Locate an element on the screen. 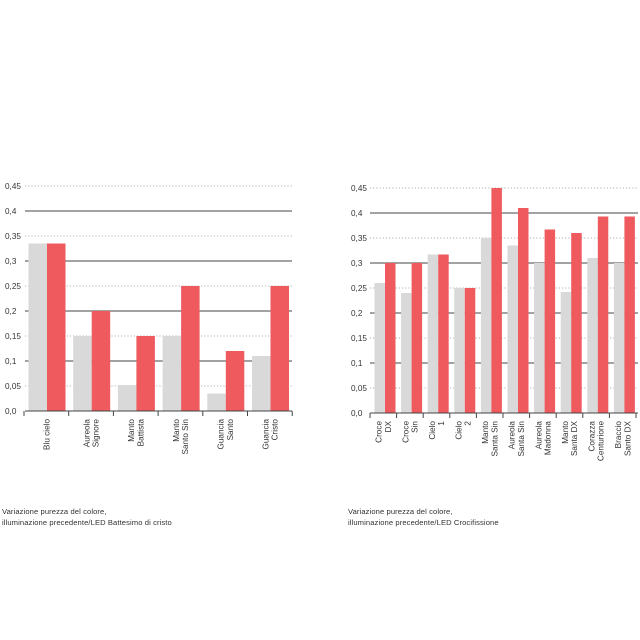 The image size is (640, 640). x-tick-label: 1 is located at coordinates (441, 423).